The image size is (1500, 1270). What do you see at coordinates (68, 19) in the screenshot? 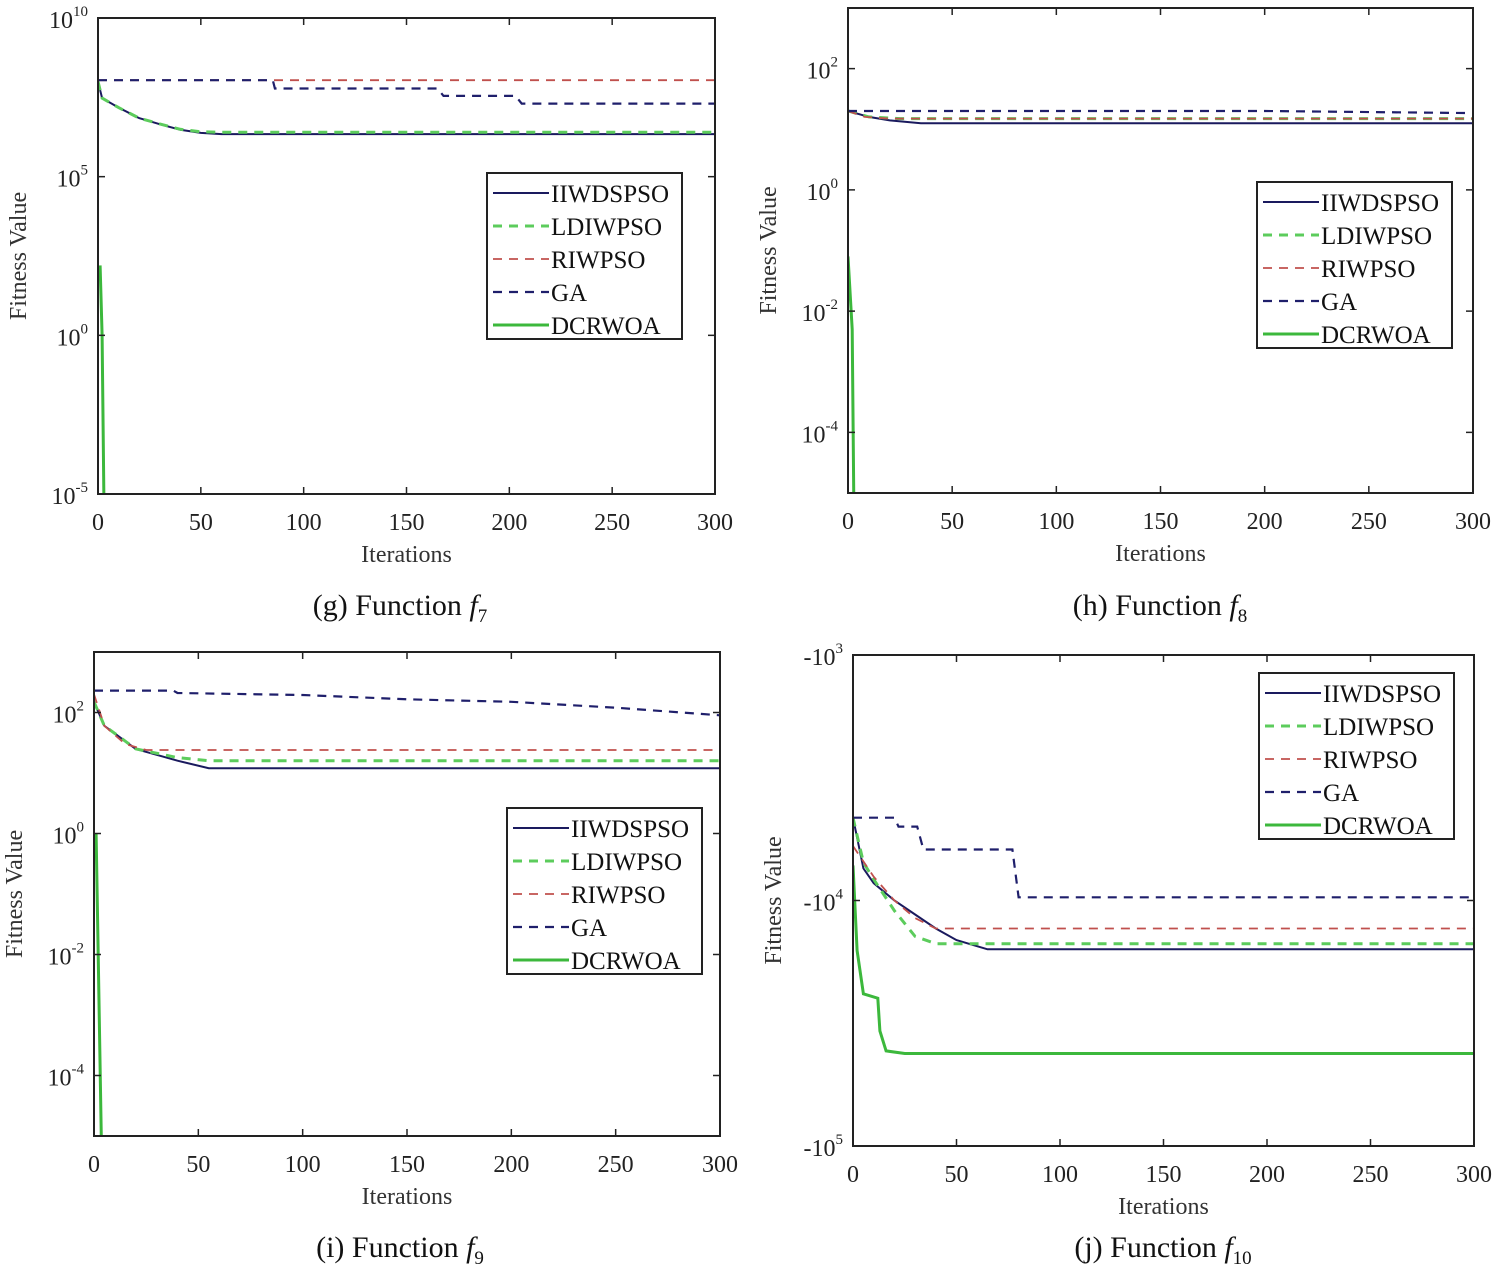
I see `y-tick-label: 10¹⁰` at bounding box center [68, 19].